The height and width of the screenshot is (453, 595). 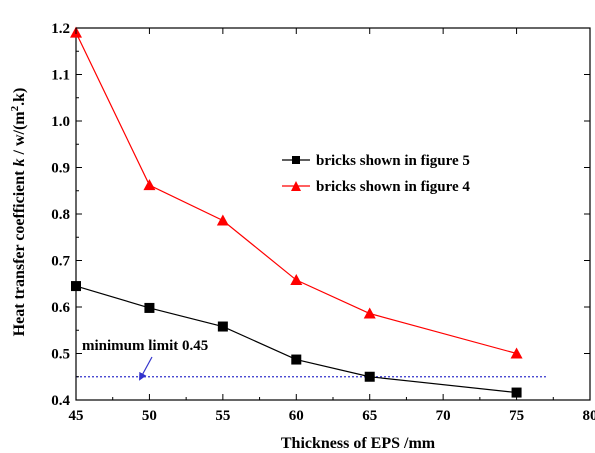 I want to click on x-tick-label: 50, so click(x=149, y=416).